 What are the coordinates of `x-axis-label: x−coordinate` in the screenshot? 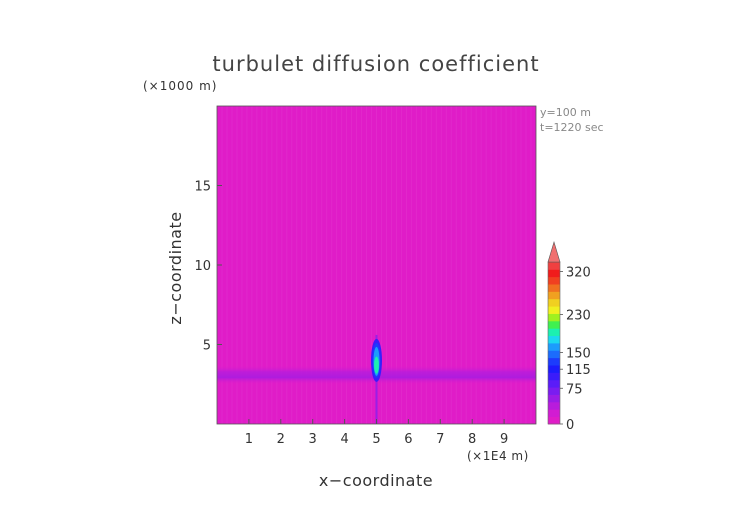 It's located at (376, 480).